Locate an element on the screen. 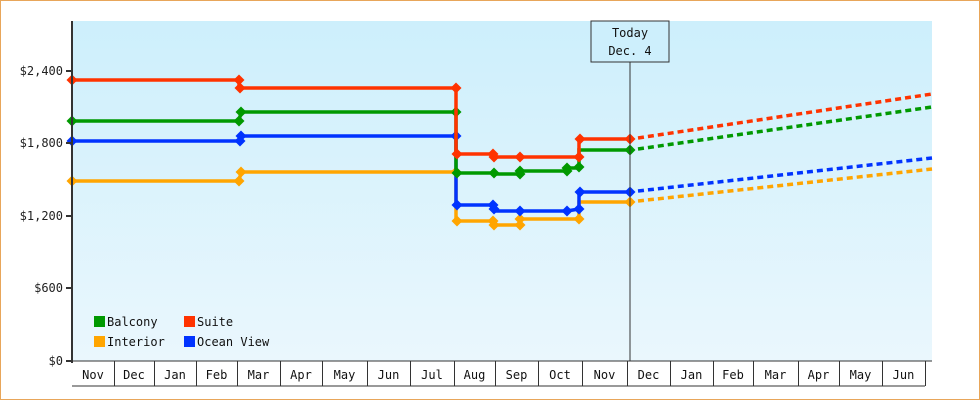 The image size is (980, 400). y-tick-label: $2,400 is located at coordinates (41, 71).